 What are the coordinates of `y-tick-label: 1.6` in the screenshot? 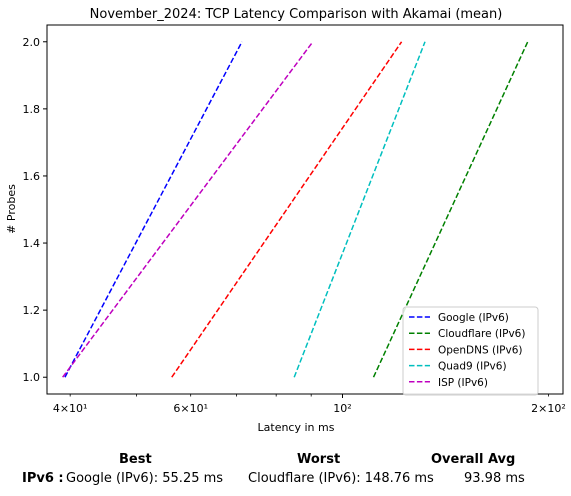 It's located at (32, 176).